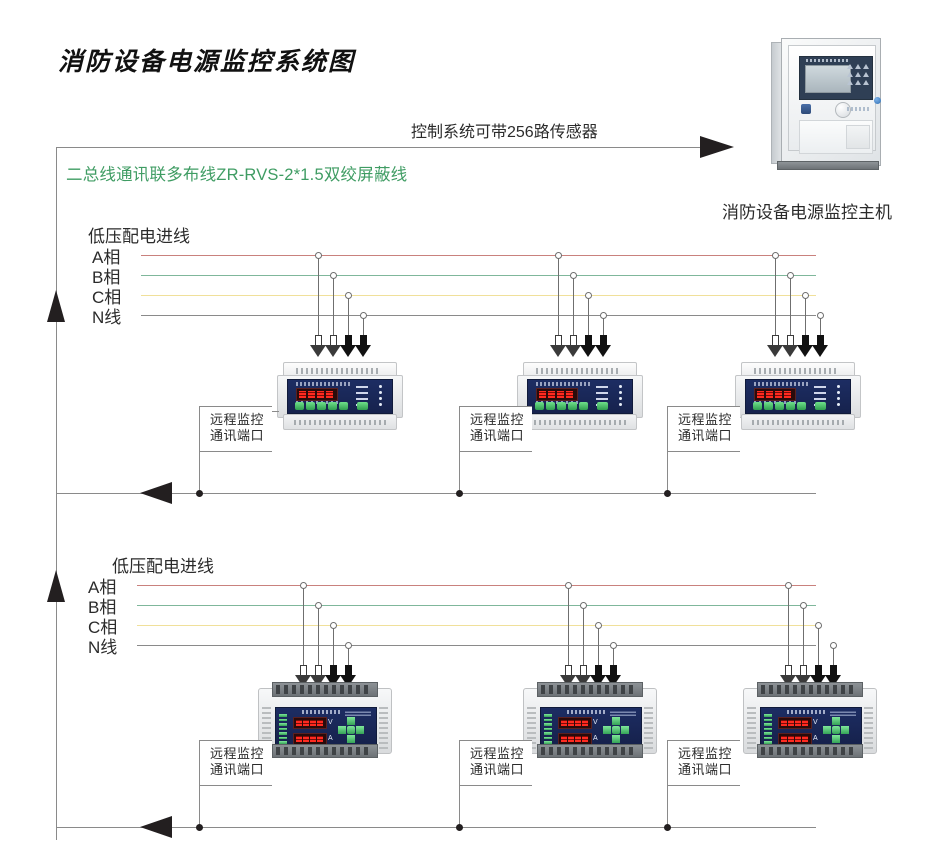  I want to click on tap-point-l3-c, so click(818, 625).